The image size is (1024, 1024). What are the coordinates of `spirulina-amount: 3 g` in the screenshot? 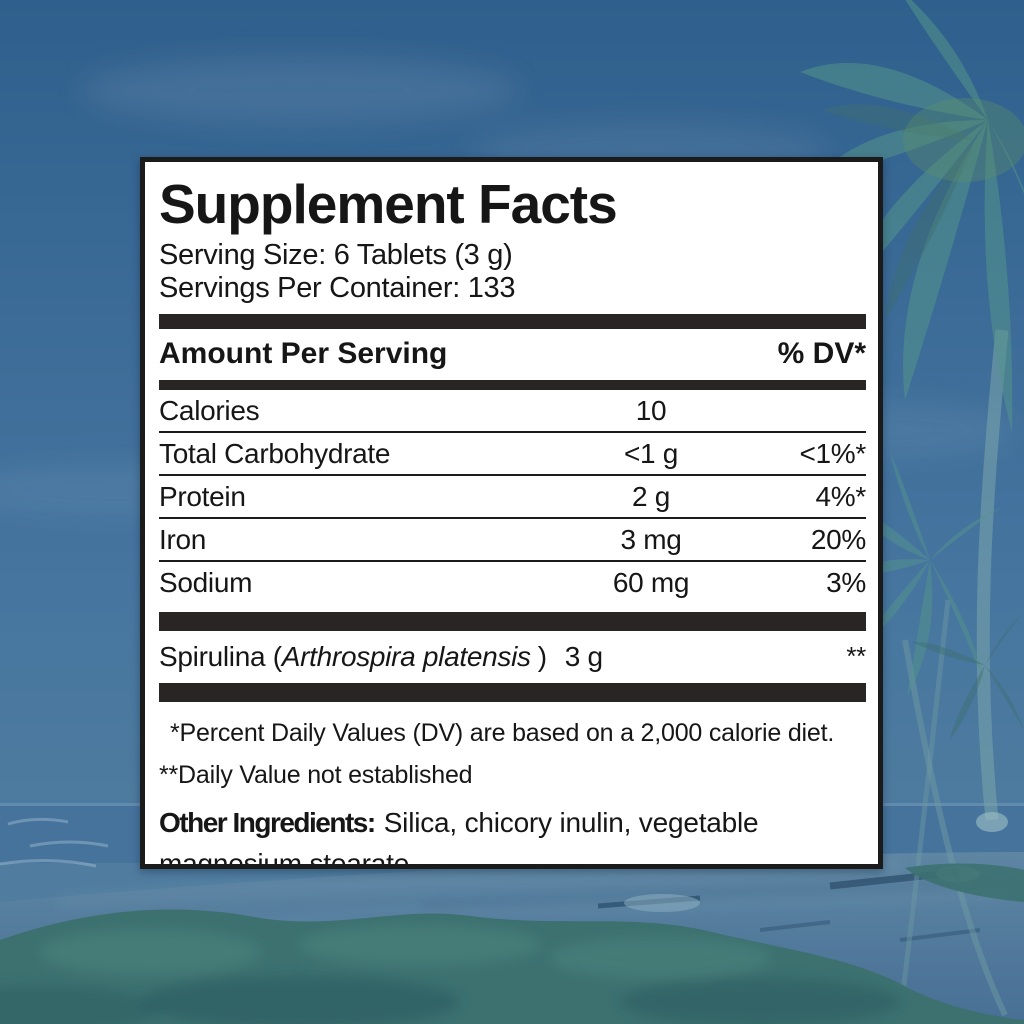 It's located at (583, 656).